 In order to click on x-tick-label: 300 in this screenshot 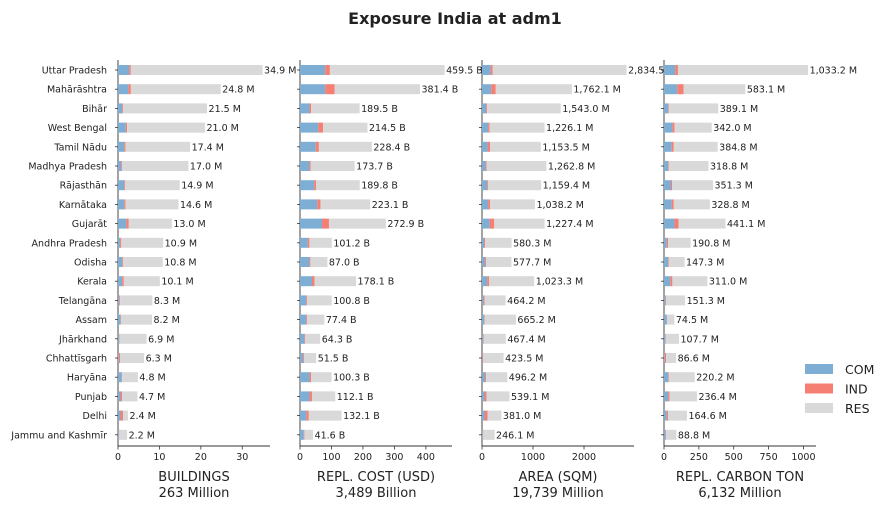, I will do `click(394, 457)`.